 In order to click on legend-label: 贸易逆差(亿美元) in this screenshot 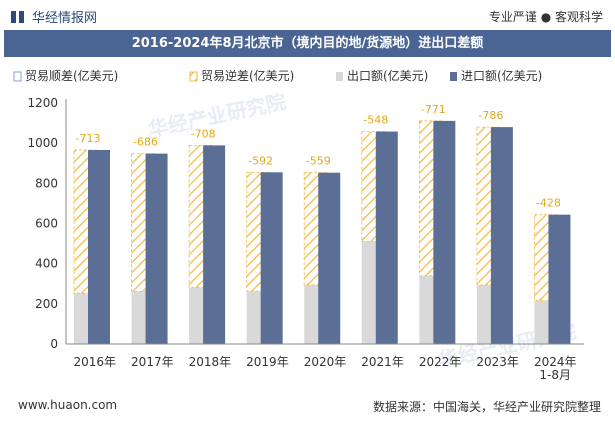, I will do `click(247, 75)`.